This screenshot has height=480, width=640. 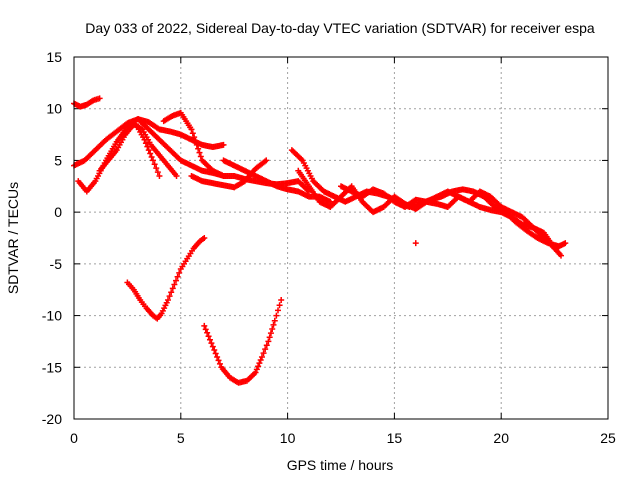 I want to click on y-tick-label: -10, so click(x=52, y=316).